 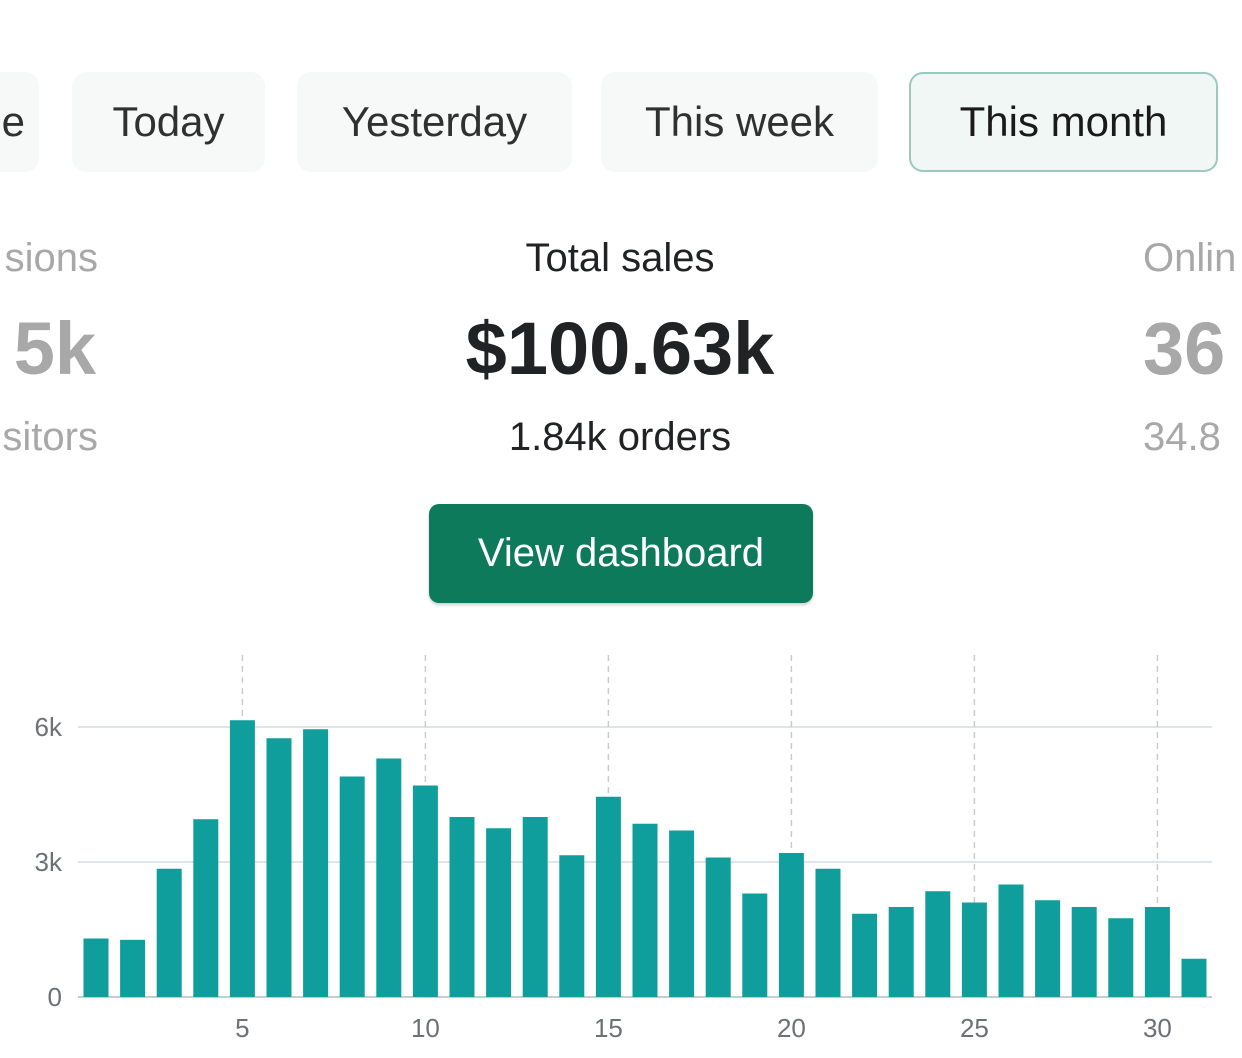 I want to click on tab-label: This week, so click(x=739, y=121).